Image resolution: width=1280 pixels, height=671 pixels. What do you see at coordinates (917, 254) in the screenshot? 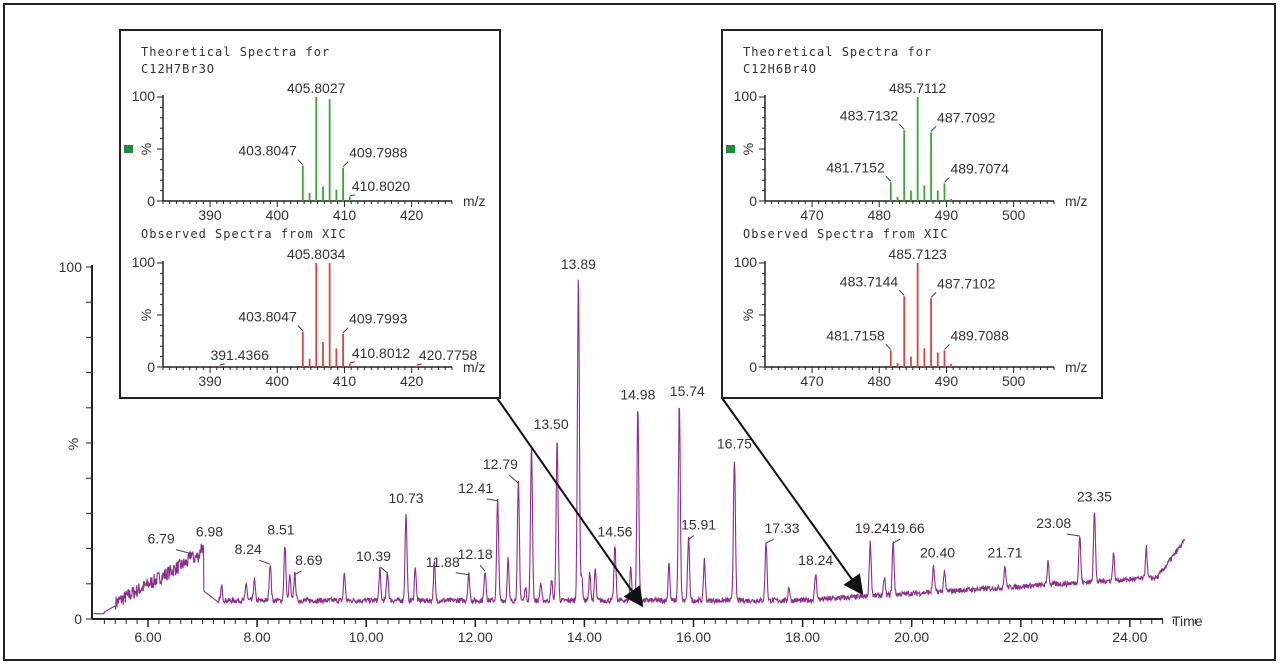
I see `spectrum-peak-label: 485.7123` at bounding box center [917, 254].